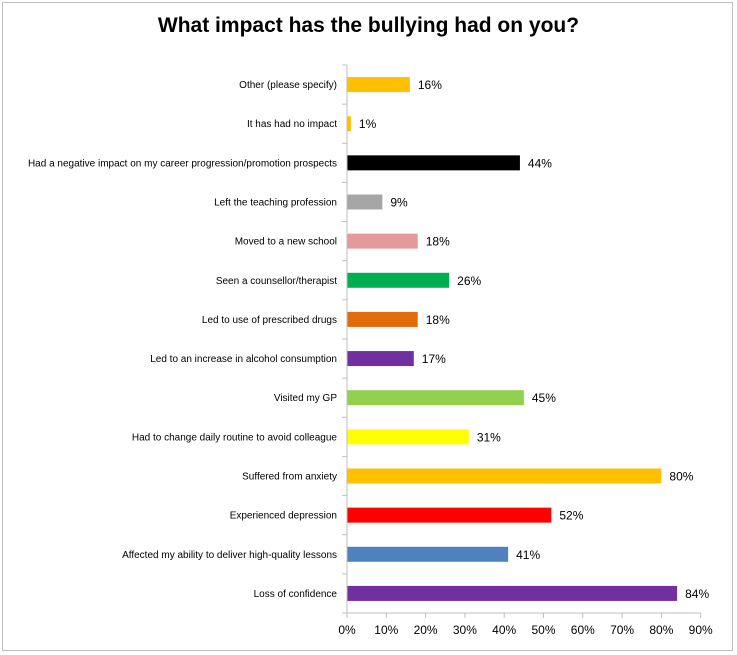 This screenshot has height=655, width=737. What do you see at coordinates (275, 203) in the screenshot?
I see `category-label-3: Left the teaching profession` at bounding box center [275, 203].